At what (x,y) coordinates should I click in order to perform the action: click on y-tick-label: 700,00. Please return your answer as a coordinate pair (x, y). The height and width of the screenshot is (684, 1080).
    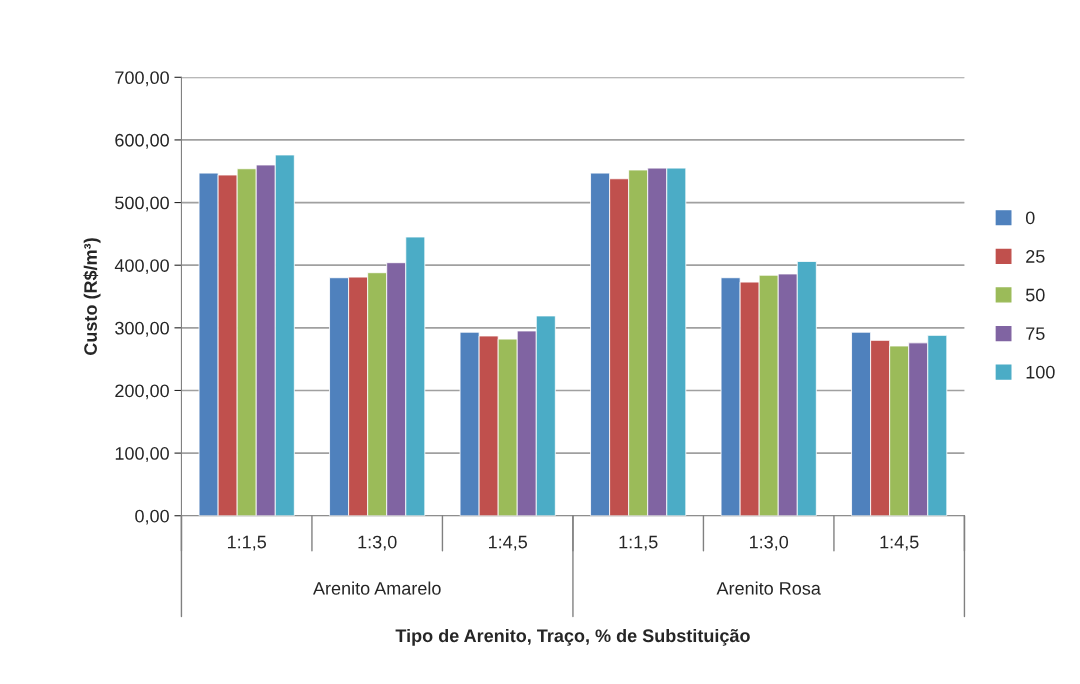
    Looking at the image, I should click on (142, 79).